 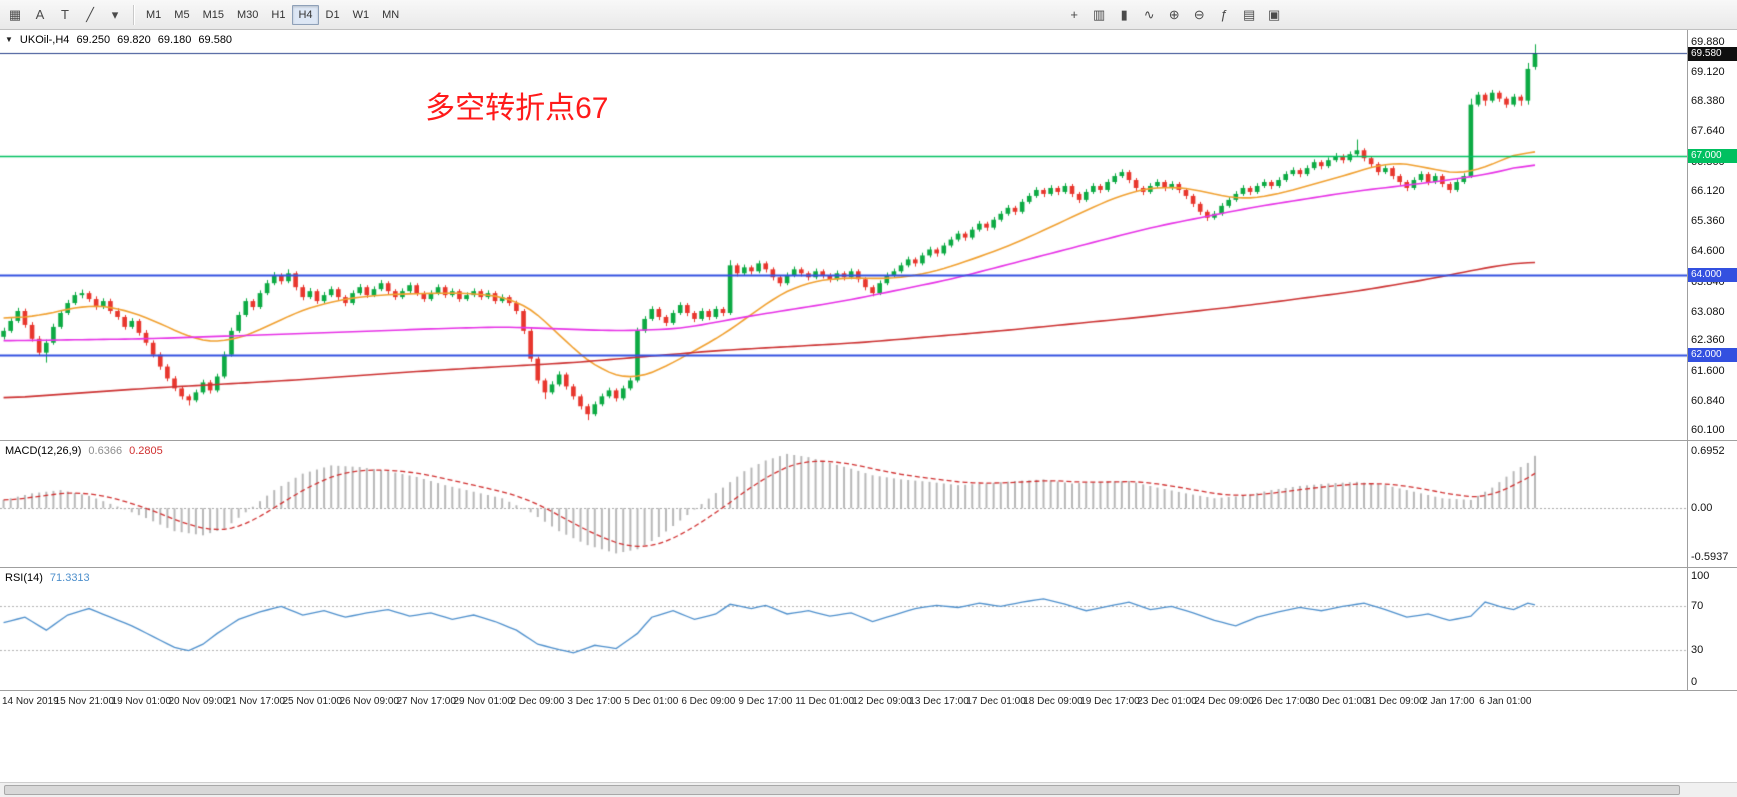 I want to click on tile-windows-icon: ▣, so click(x=1274, y=14).